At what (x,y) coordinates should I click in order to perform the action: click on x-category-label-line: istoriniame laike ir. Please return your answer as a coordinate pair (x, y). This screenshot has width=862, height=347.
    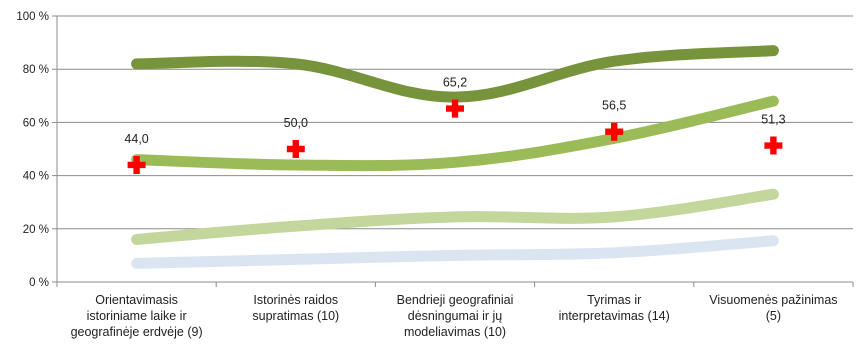
    Looking at the image, I should click on (137, 316).